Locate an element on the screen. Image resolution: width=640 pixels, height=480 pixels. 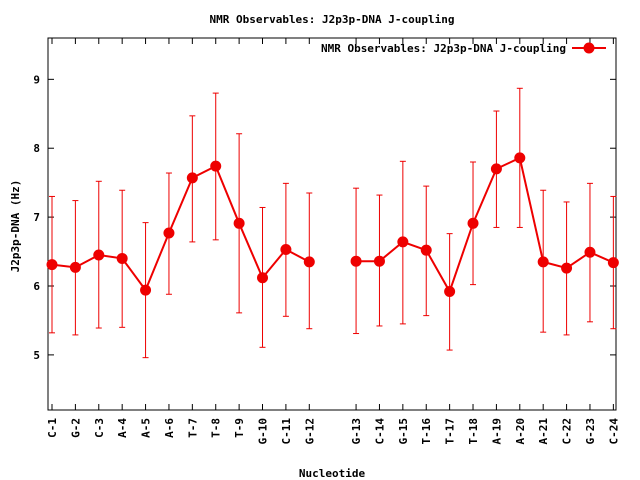
x-tick-label: T-7 is located at coordinates (192, 428).